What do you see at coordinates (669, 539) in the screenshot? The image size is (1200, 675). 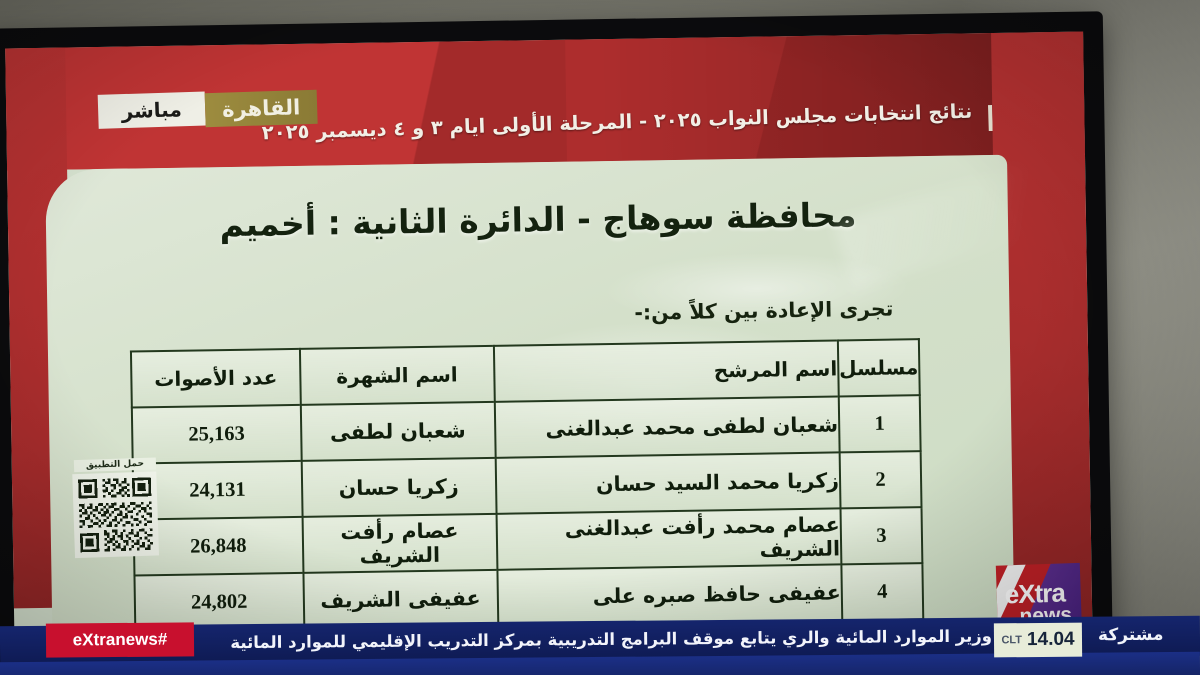 I see `cell-name: عصام محمد رأفت عبدالغنى الشريف` at bounding box center [669, 539].